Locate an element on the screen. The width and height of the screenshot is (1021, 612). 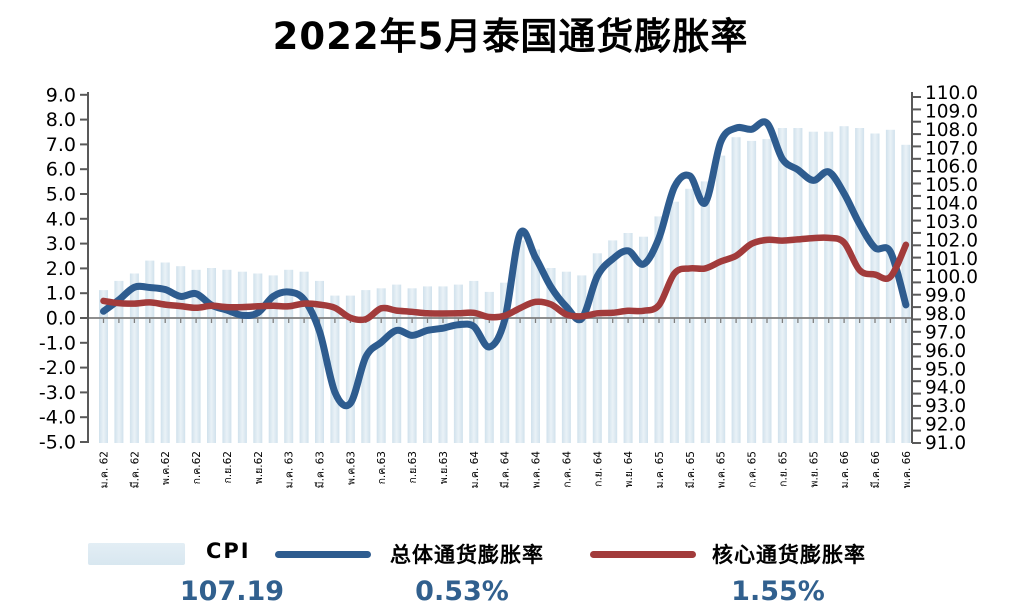
right-axis-tick-label: 96.0 is located at coordinates (945, 351).